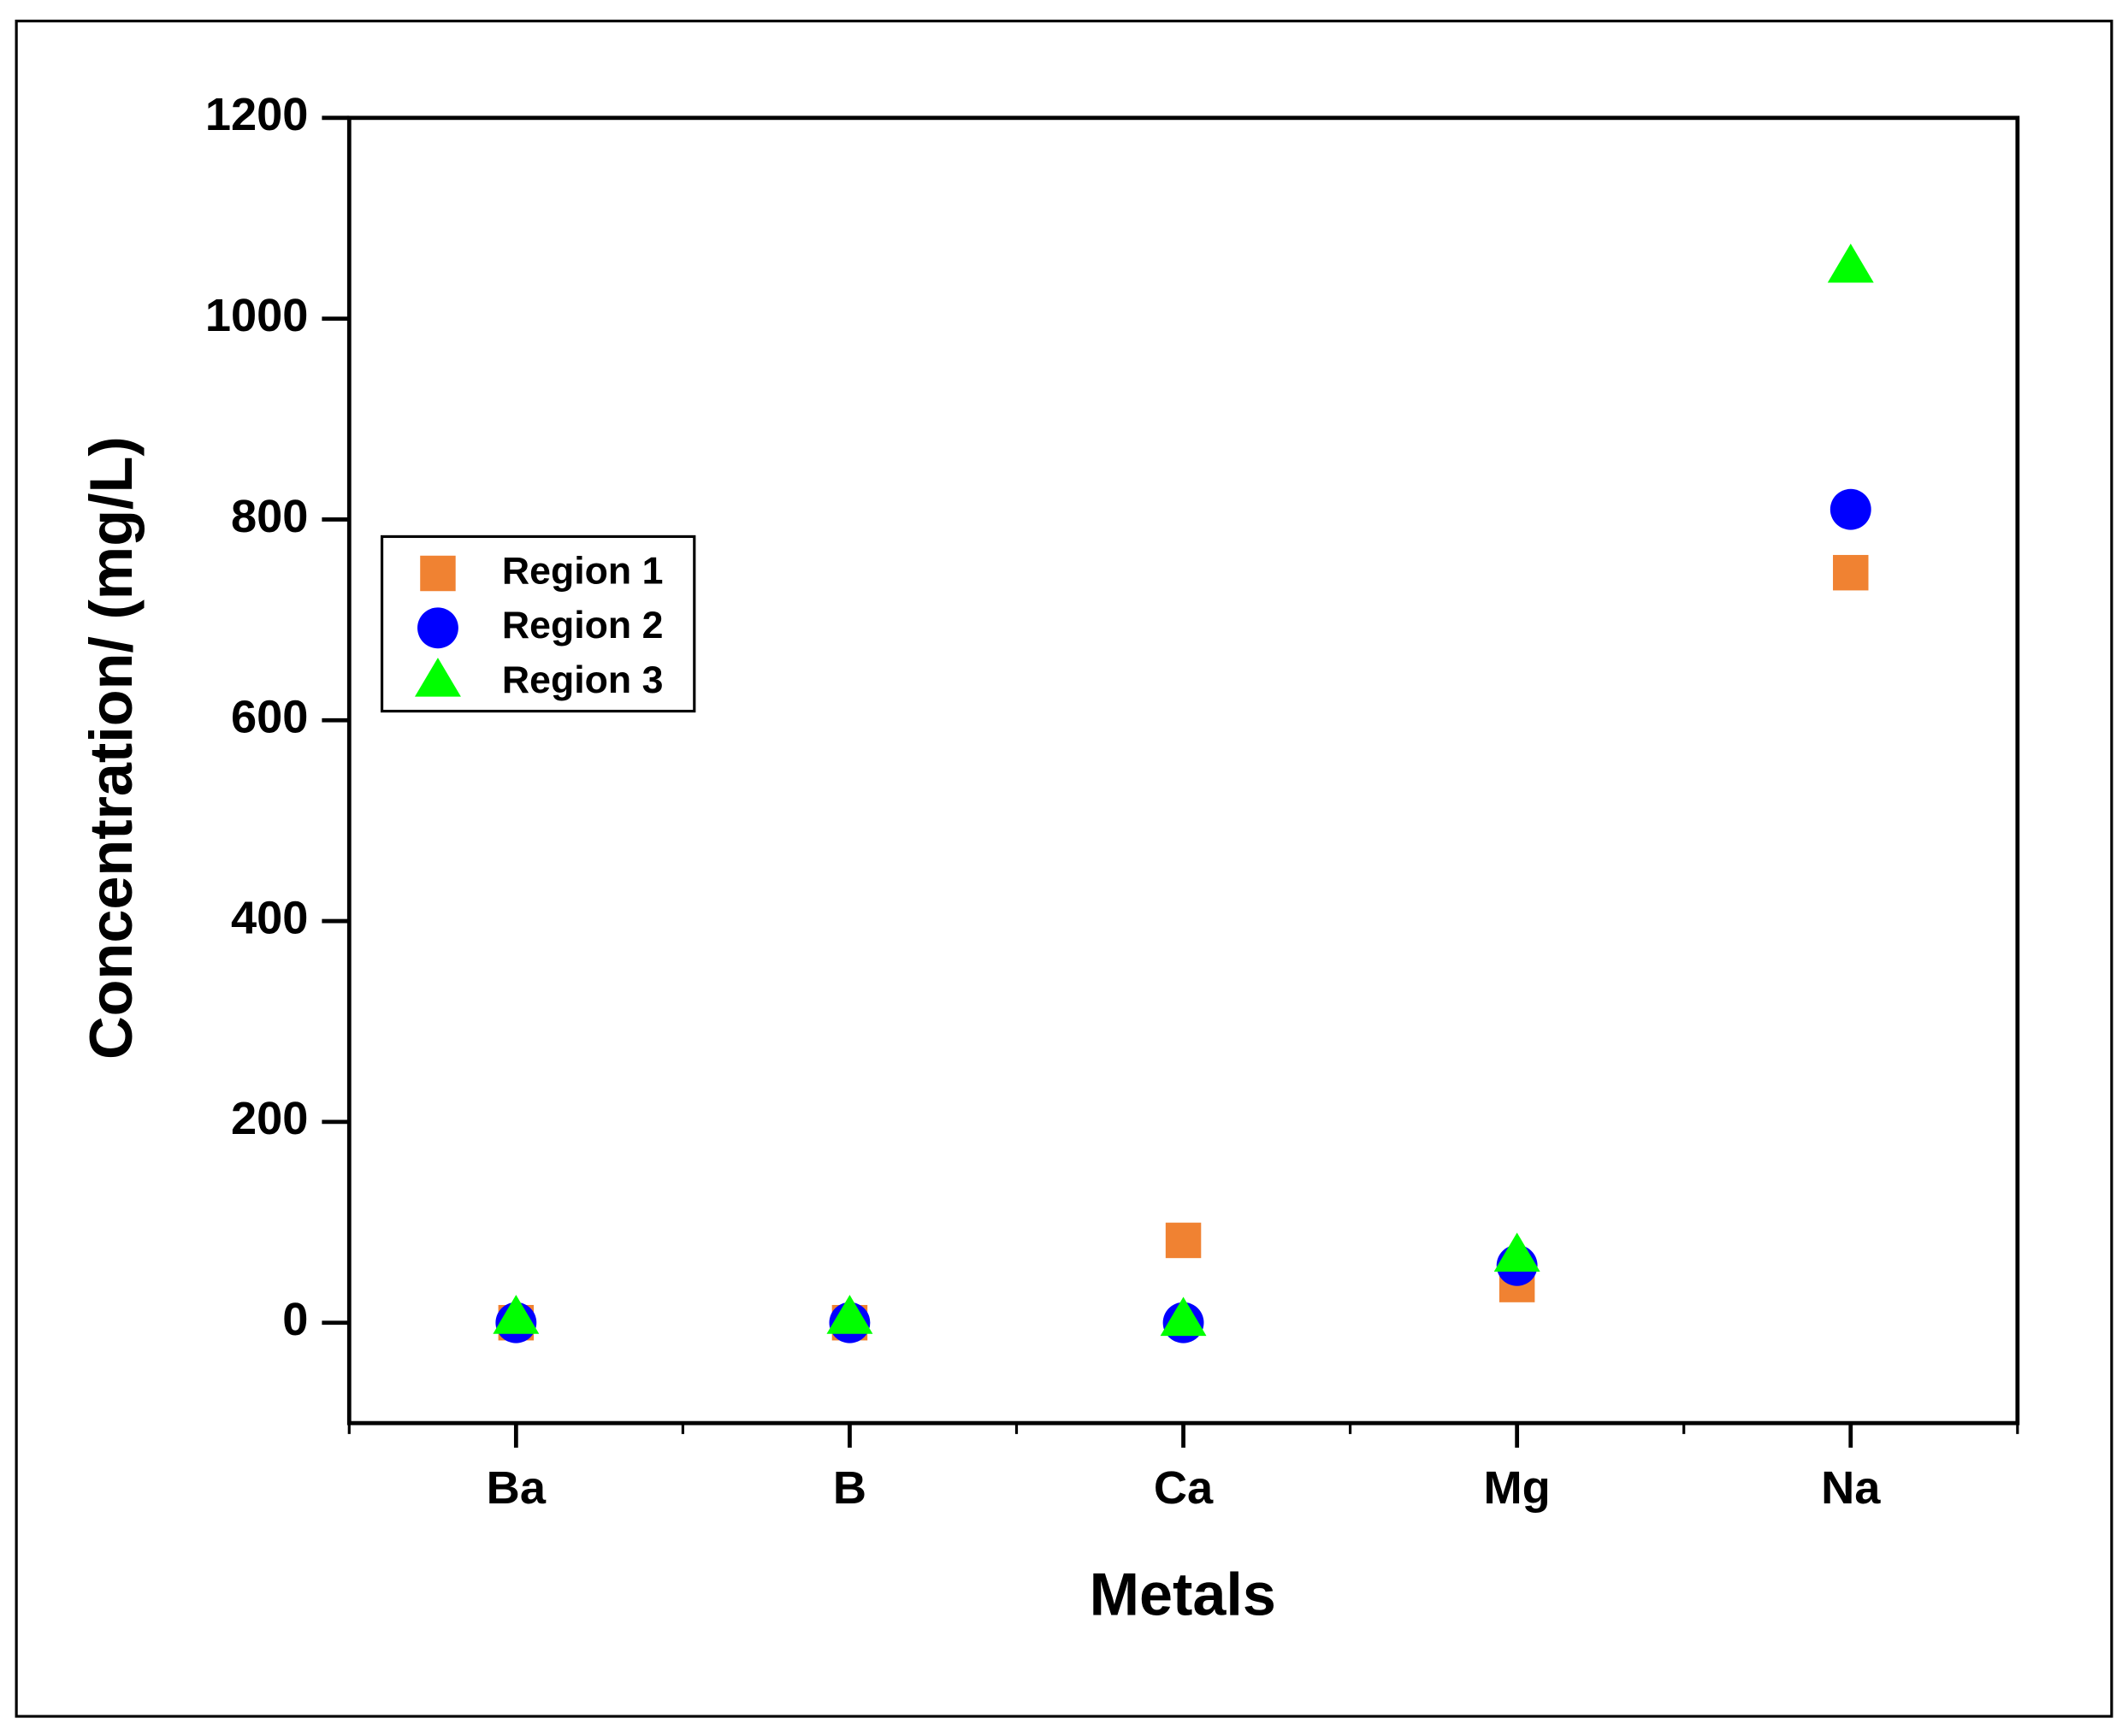 Image resolution: width=2128 pixels, height=1736 pixels. Describe the element at coordinates (1517, 1488) in the screenshot. I see `x-tick-label: Mg` at that location.